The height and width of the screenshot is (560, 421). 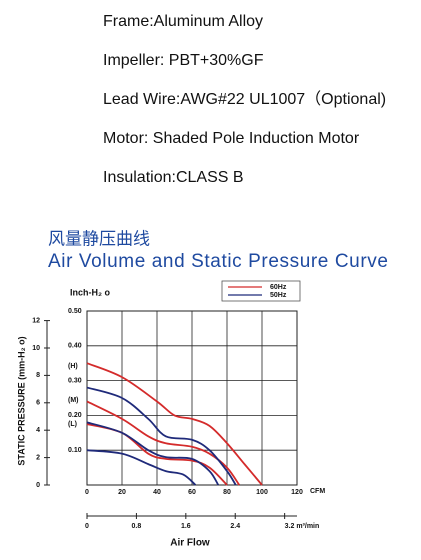 I want to click on x2-tick-label: 3.2 m³/min, so click(x=302, y=526).